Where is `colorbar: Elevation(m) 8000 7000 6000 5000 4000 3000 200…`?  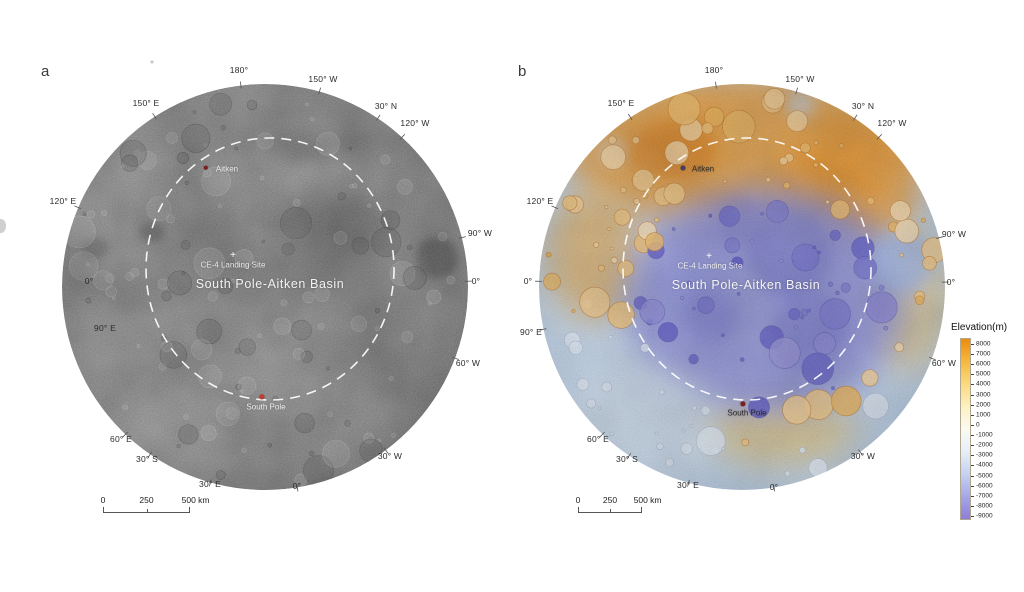
colorbar: Elevation(m) 8000 7000 6000 5000 4000 3000 200… is located at coordinates (986, 429).